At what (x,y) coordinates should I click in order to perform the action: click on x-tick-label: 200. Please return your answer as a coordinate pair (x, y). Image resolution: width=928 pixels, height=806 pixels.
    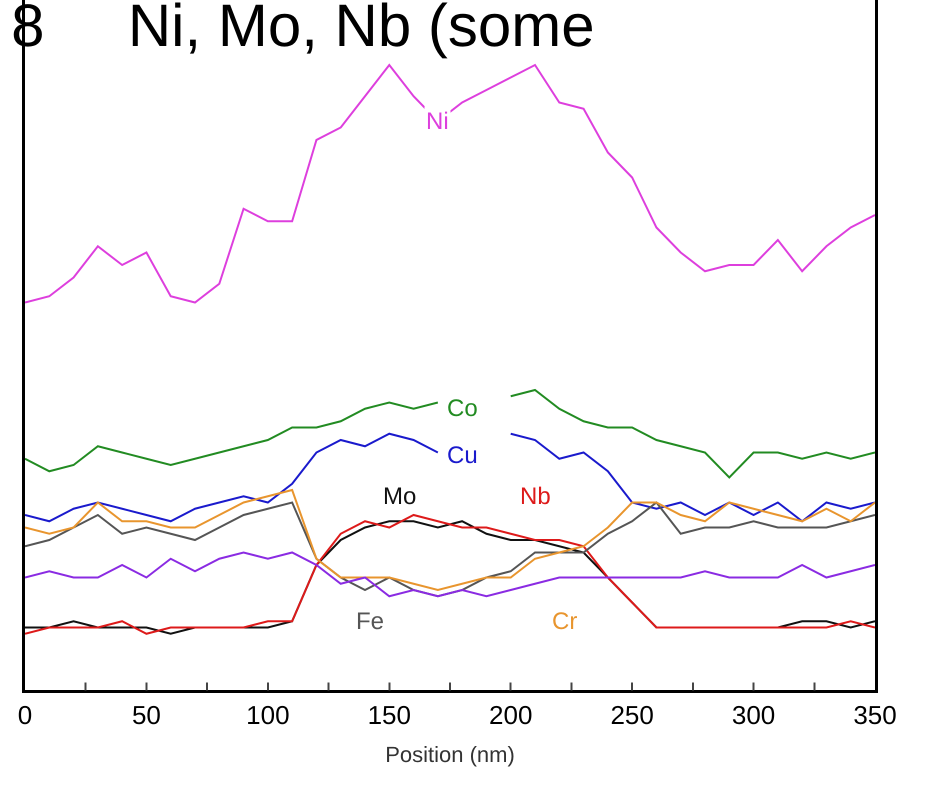
    Looking at the image, I should click on (510, 715).